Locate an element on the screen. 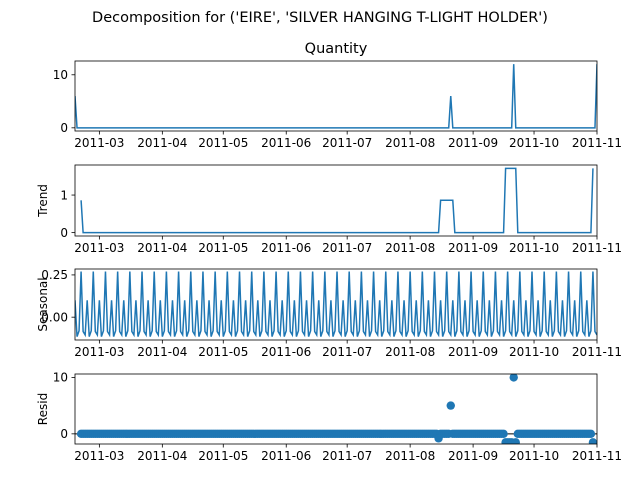  y-axis-label: Resid is located at coordinates (43, 409).